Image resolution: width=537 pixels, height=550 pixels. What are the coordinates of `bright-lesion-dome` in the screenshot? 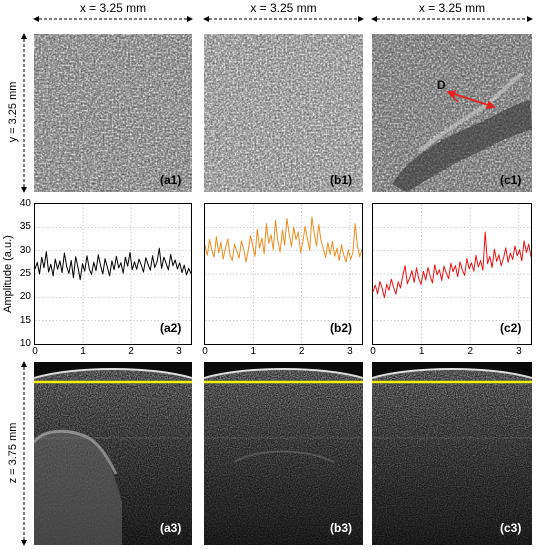 It's located at (78, 488).